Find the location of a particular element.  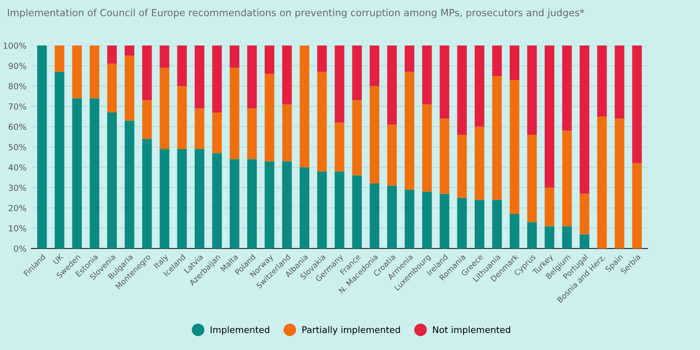

legend-label: Partially implemented is located at coordinates (351, 330).